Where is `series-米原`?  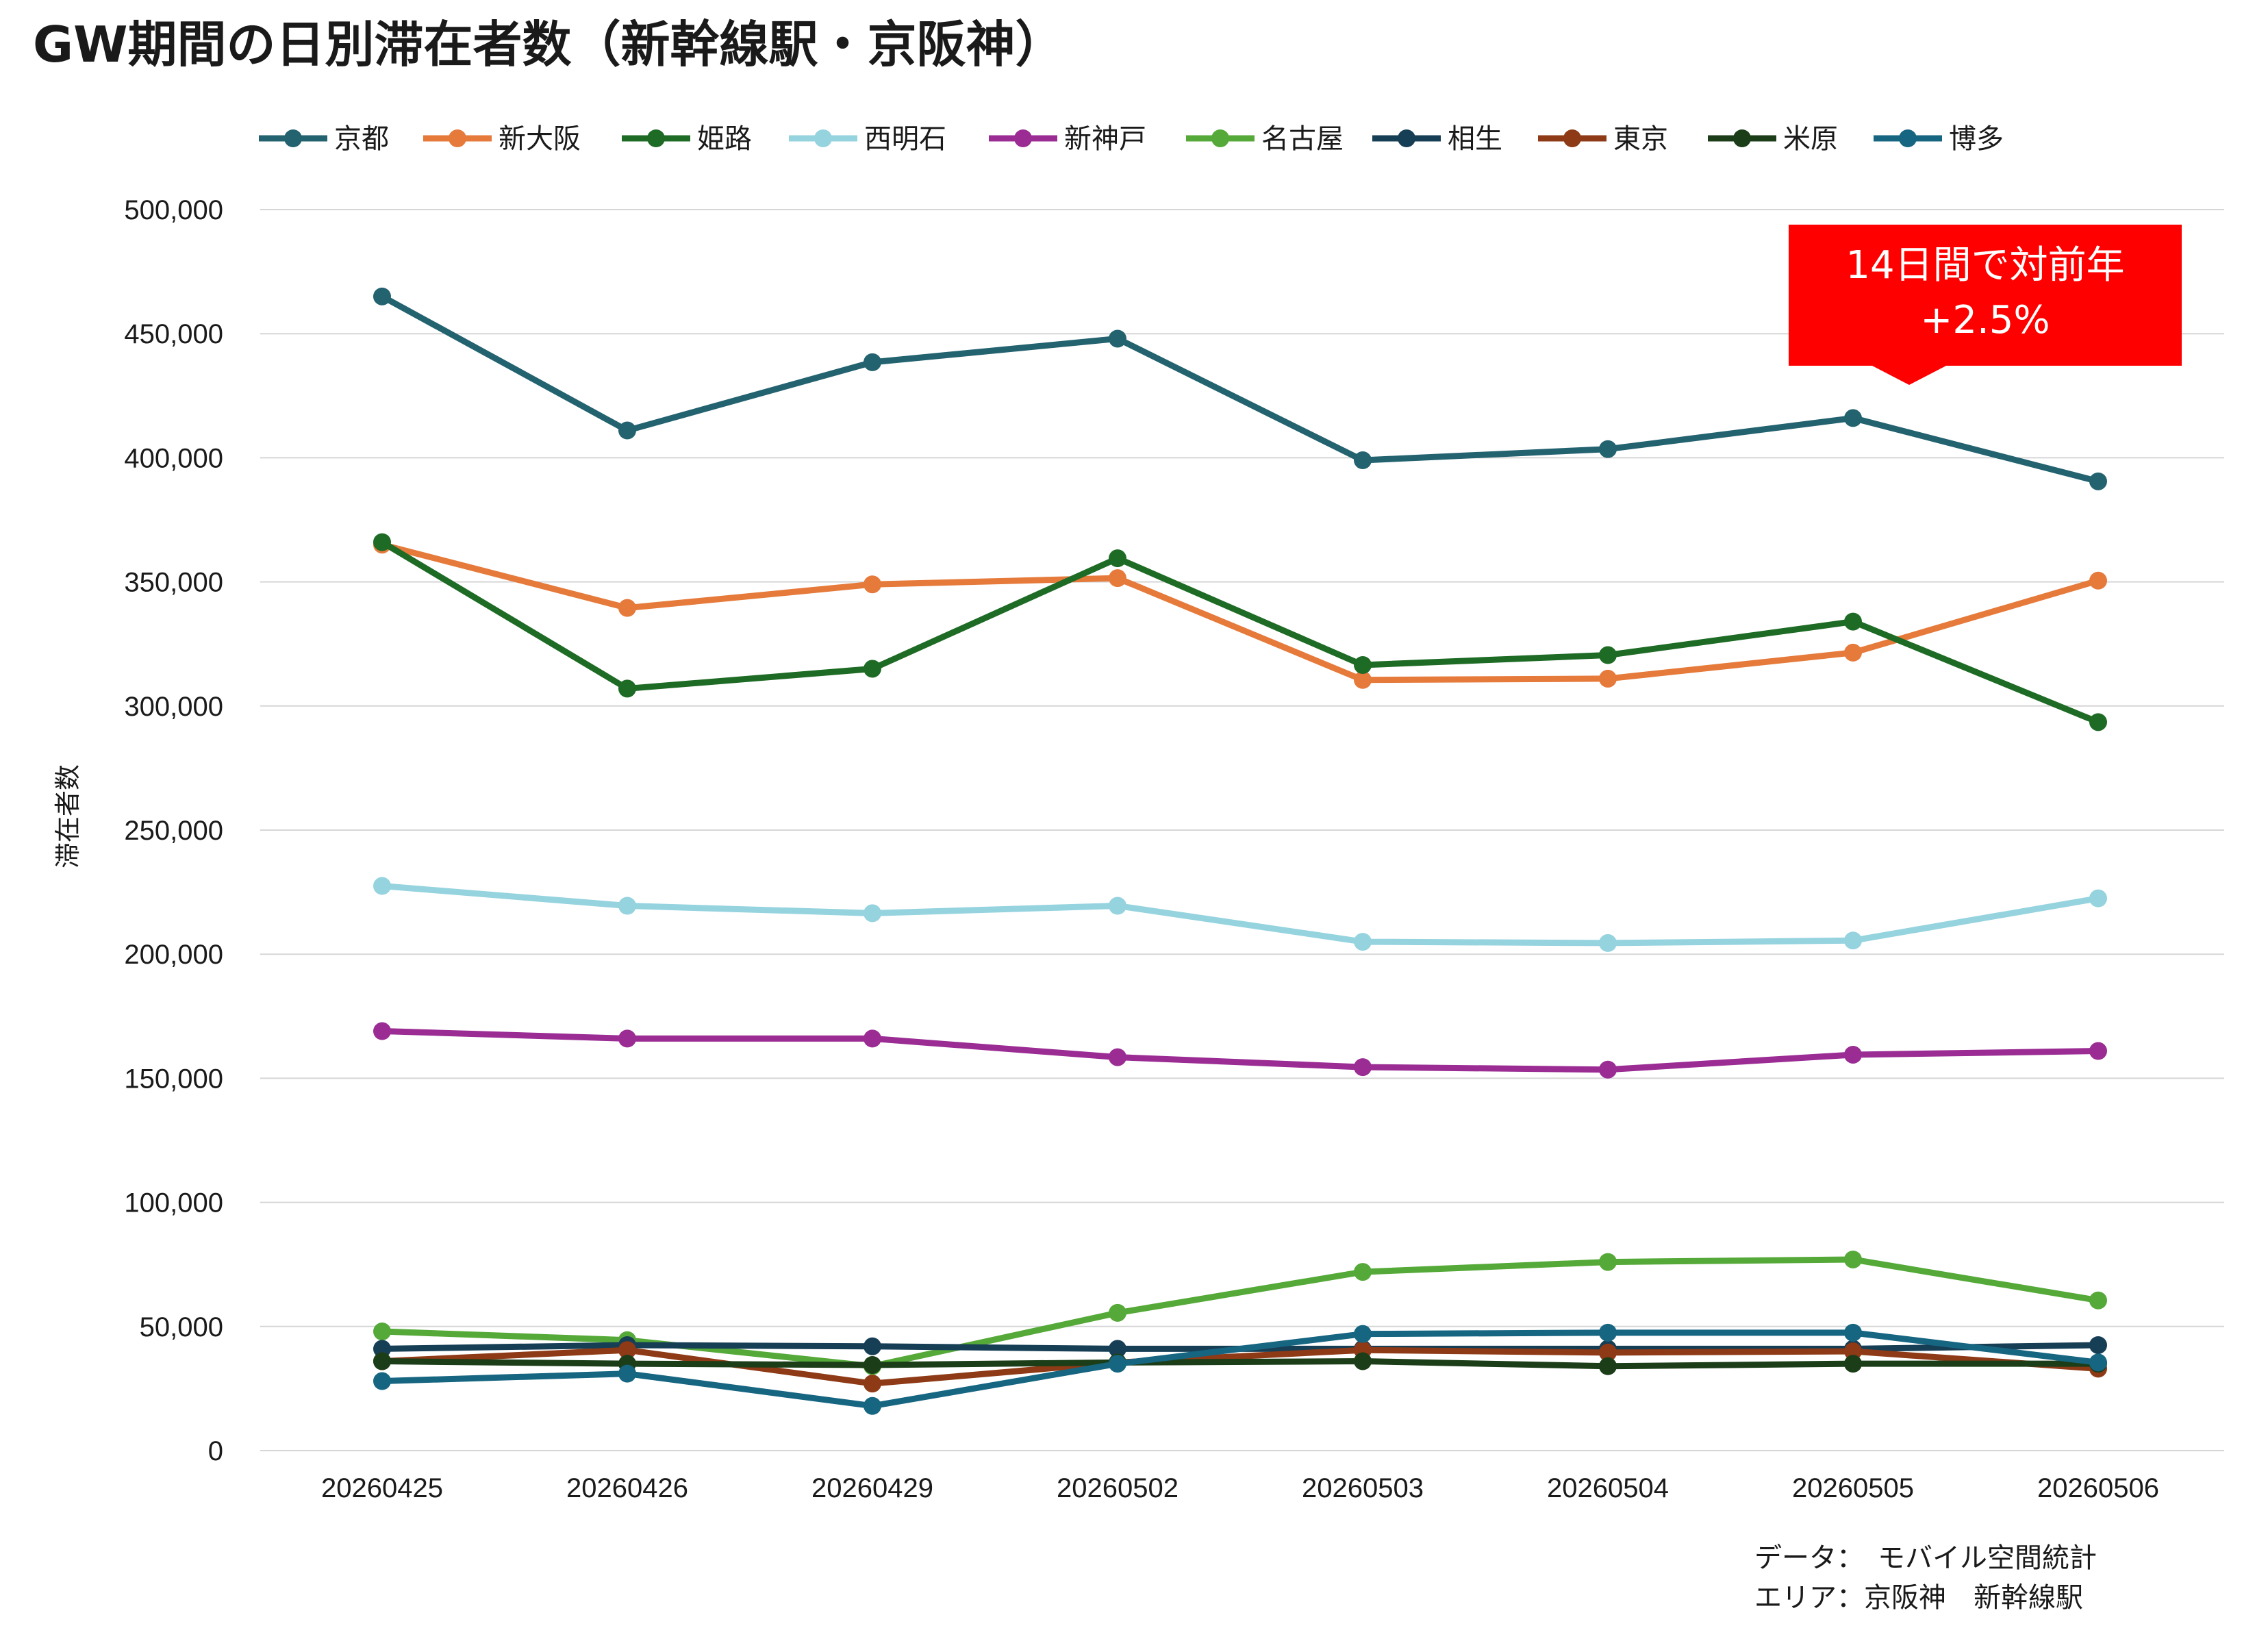
series-米原 is located at coordinates (1240, 1363).